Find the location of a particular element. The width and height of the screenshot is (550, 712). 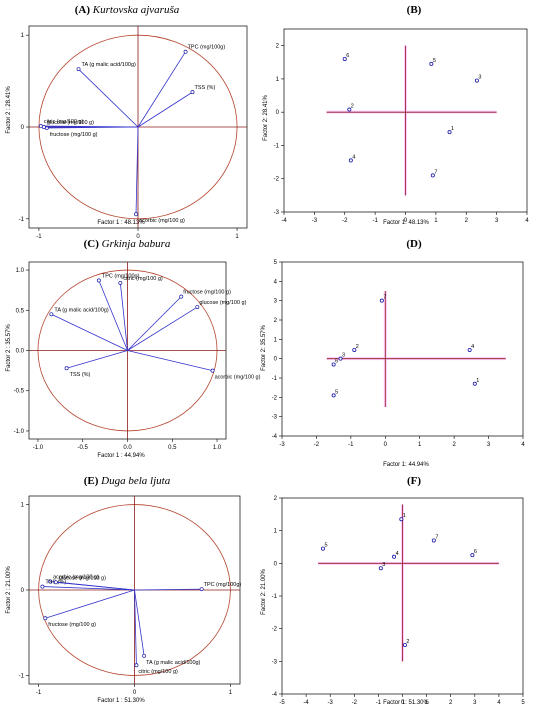

score-label: 1 is located at coordinates (452, 129).